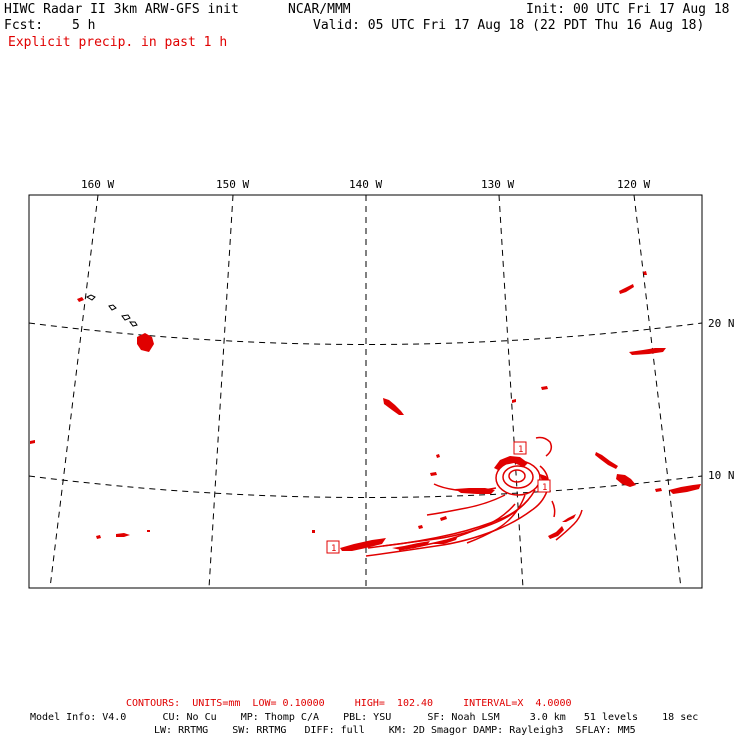 This screenshot has height=740, width=740. Describe the element at coordinates (628, 9) in the screenshot. I see `init-time: Init: 00 UTC Fri 17 Aug 18` at that location.